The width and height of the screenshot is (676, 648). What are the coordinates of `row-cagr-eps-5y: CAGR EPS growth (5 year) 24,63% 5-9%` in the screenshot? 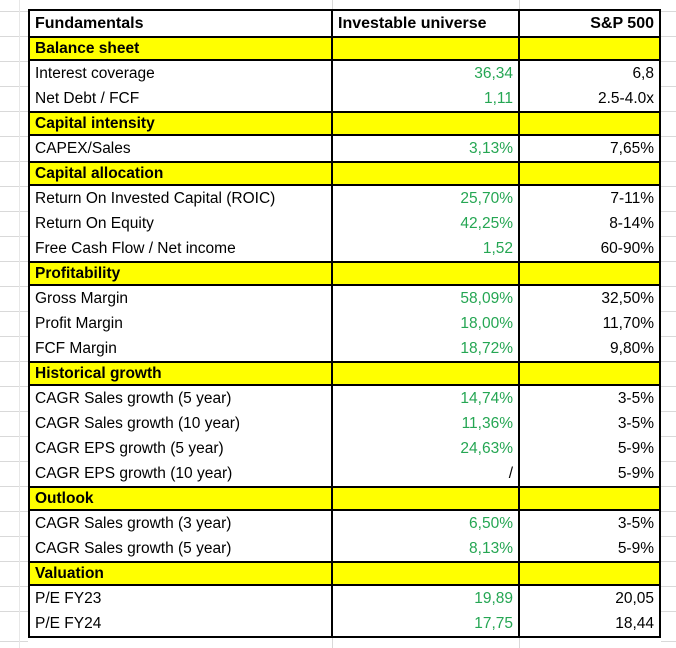 It's located at (344, 448).